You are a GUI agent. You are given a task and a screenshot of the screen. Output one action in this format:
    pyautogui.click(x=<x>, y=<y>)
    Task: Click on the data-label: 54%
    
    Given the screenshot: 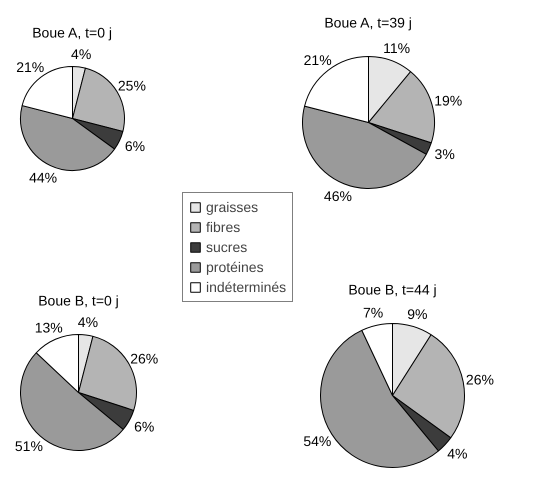 What is the action you would take?
    pyautogui.click(x=317, y=441)
    